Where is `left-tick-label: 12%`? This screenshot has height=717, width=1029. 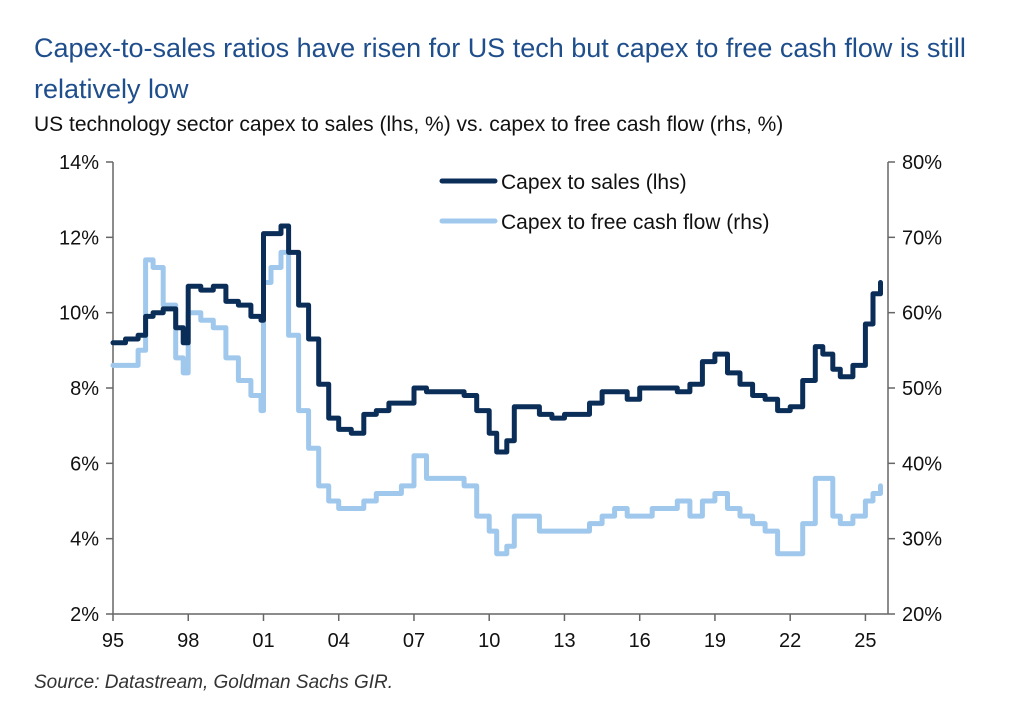 left-tick-label: 12% is located at coordinates (79, 238).